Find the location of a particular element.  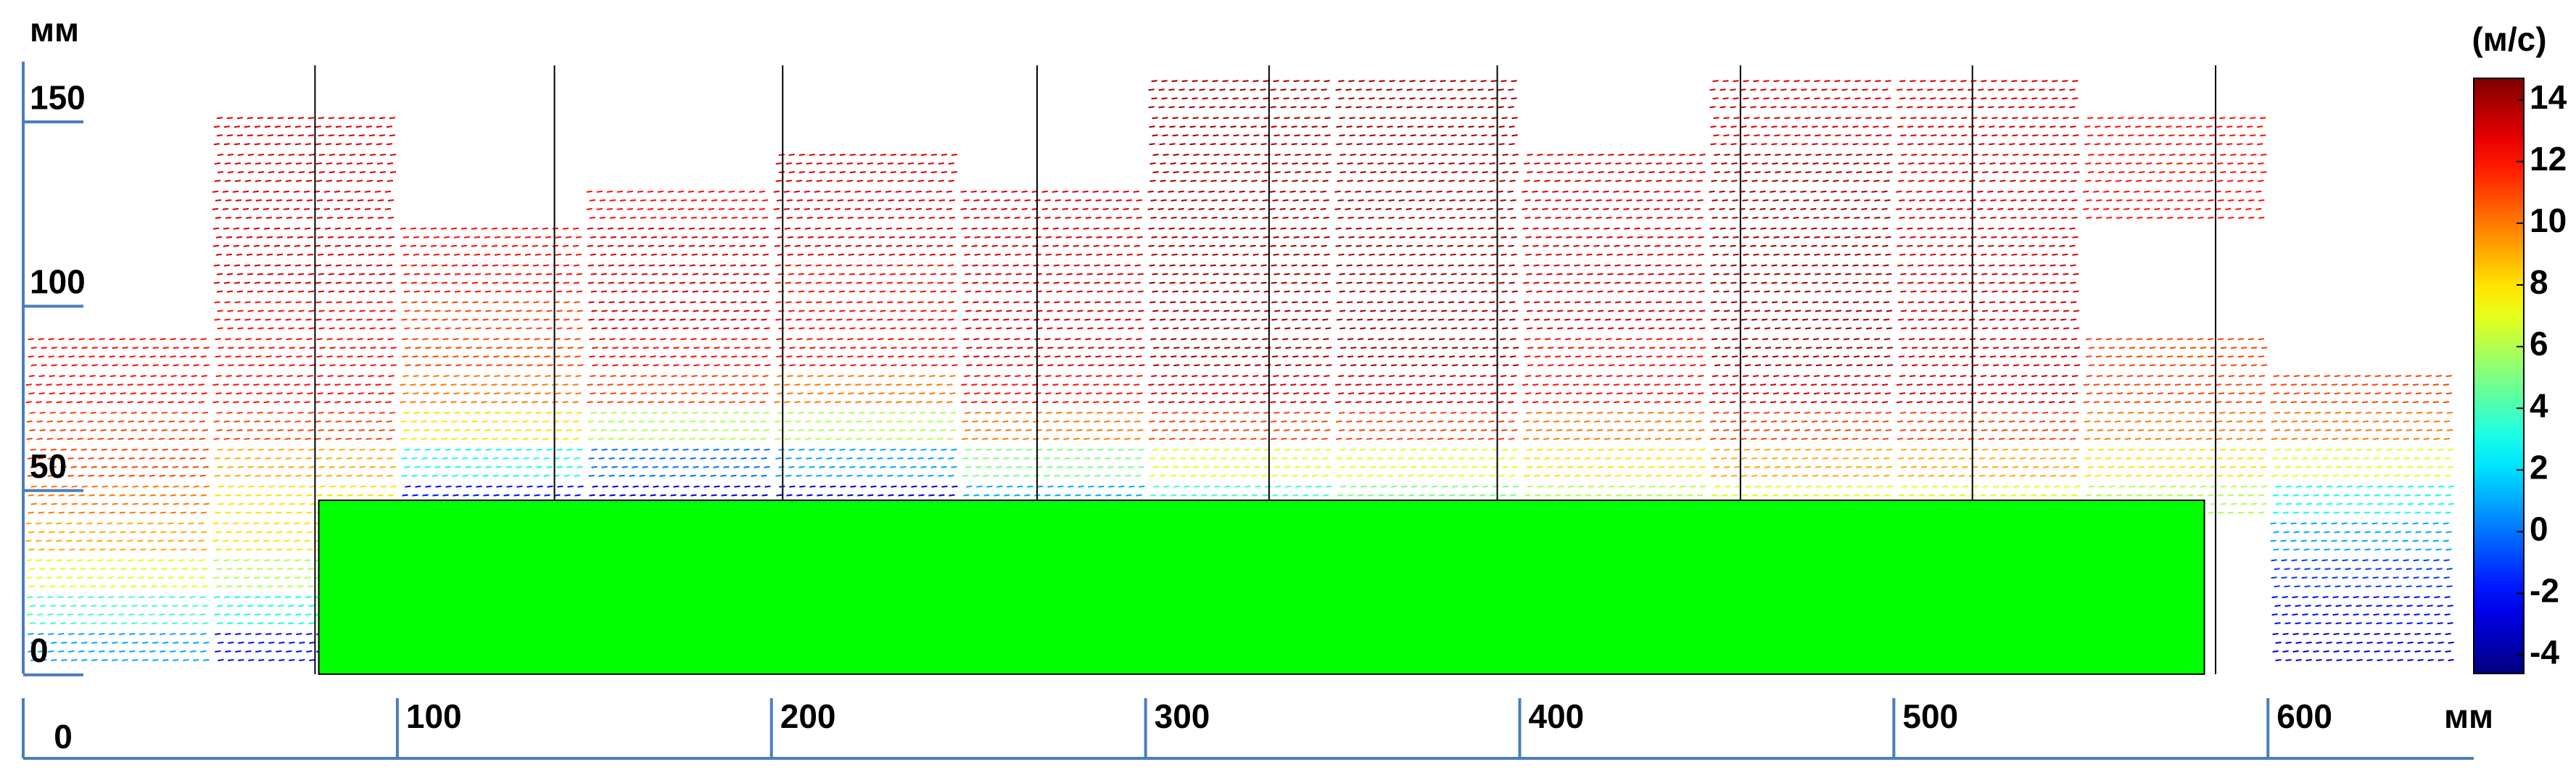

y-tick-label: 50 is located at coordinates (48, 466).